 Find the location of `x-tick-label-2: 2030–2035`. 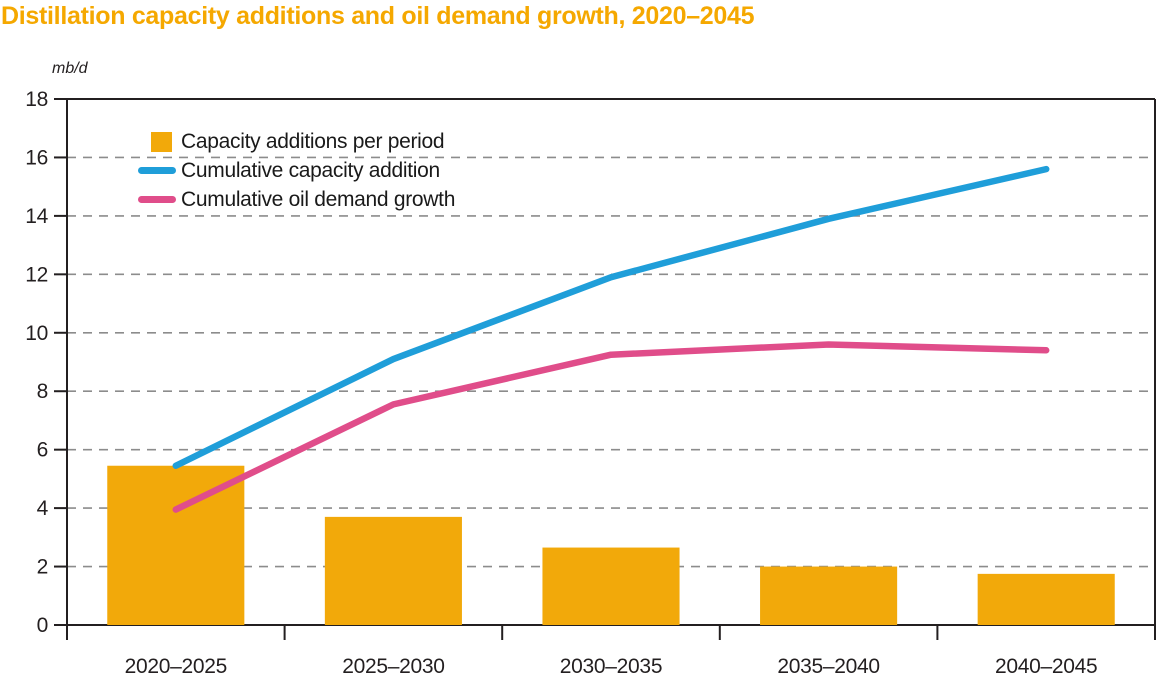

x-tick-label-2: 2030–2035 is located at coordinates (611, 666).